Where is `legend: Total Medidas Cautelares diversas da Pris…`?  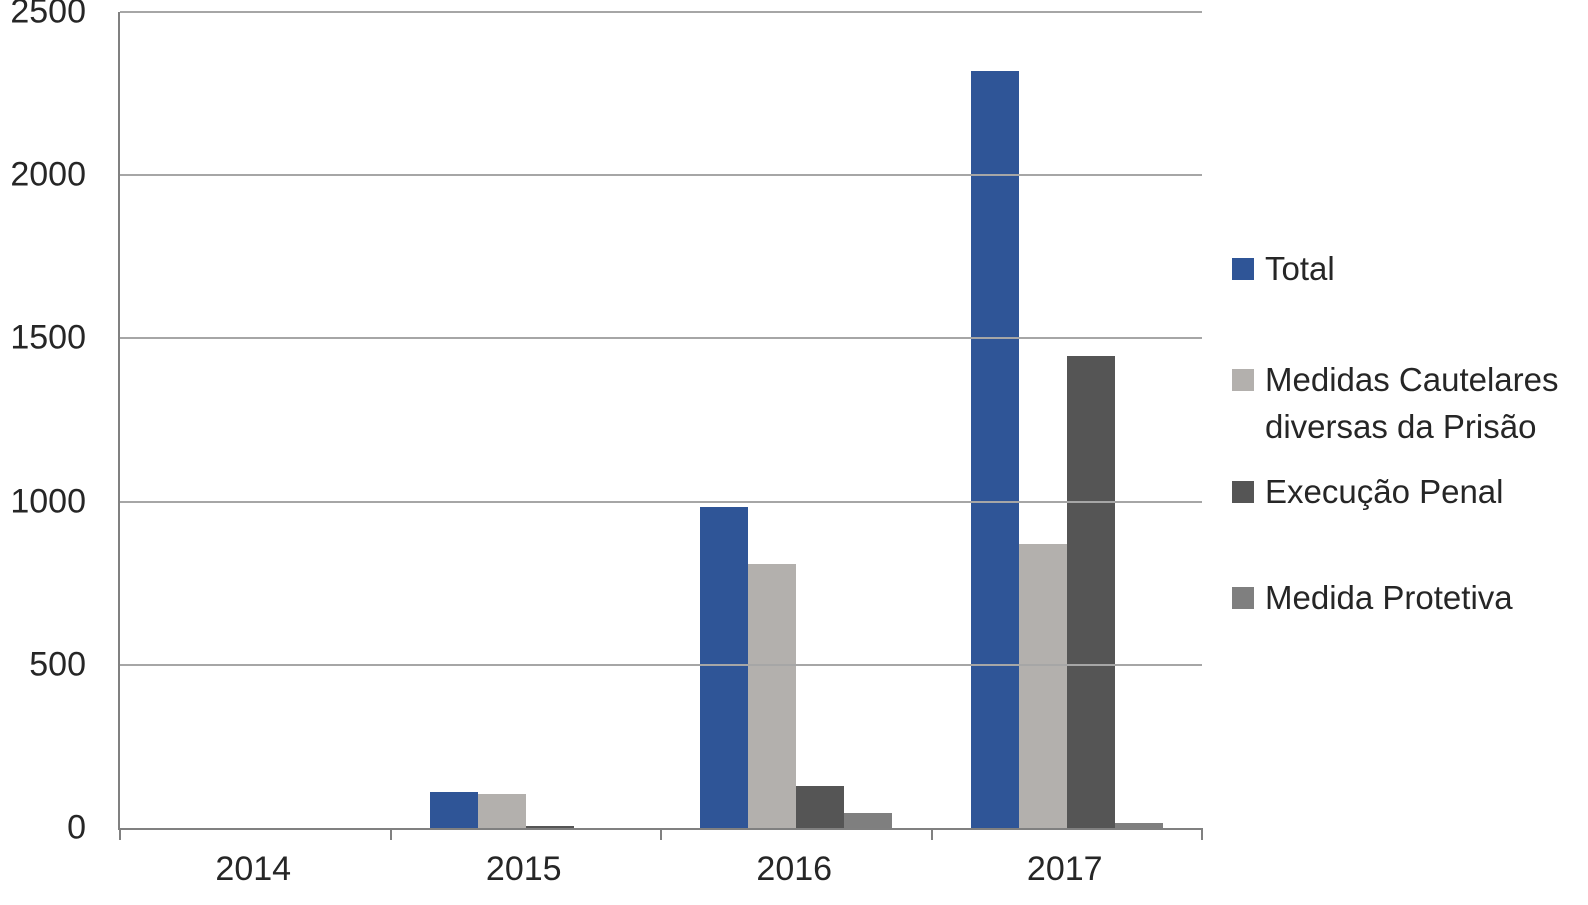
legend: Total Medidas Cautelares diversas da Pris… is located at coordinates (1404, 434).